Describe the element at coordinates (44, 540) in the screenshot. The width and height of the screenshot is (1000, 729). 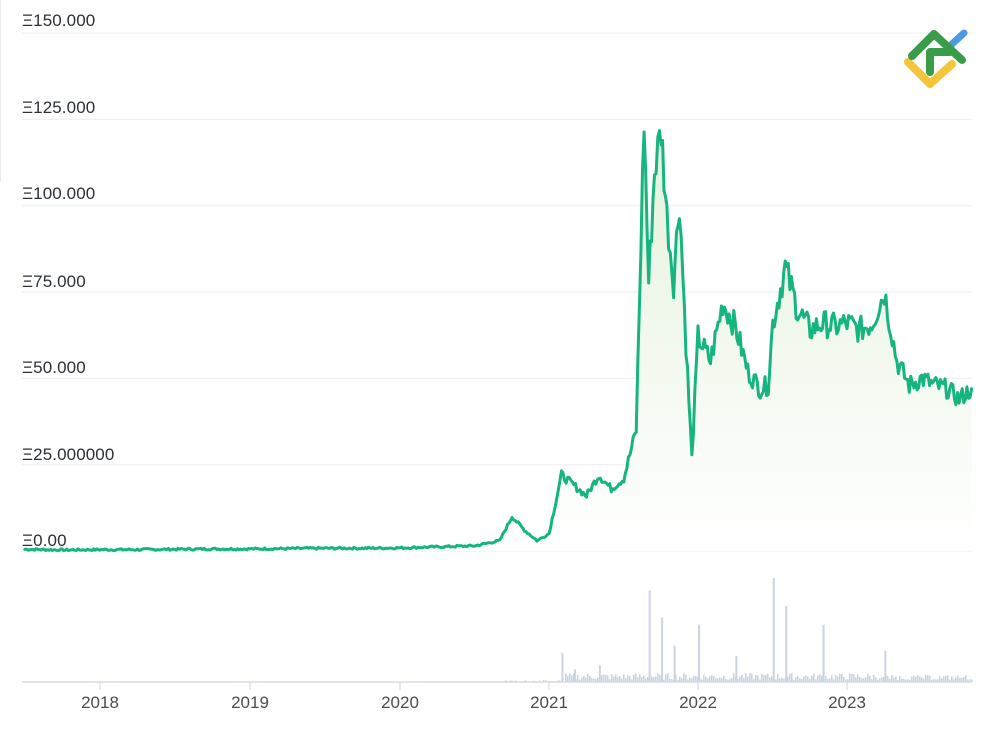
I see `y-tick-label-0: Ξ0.00` at that location.